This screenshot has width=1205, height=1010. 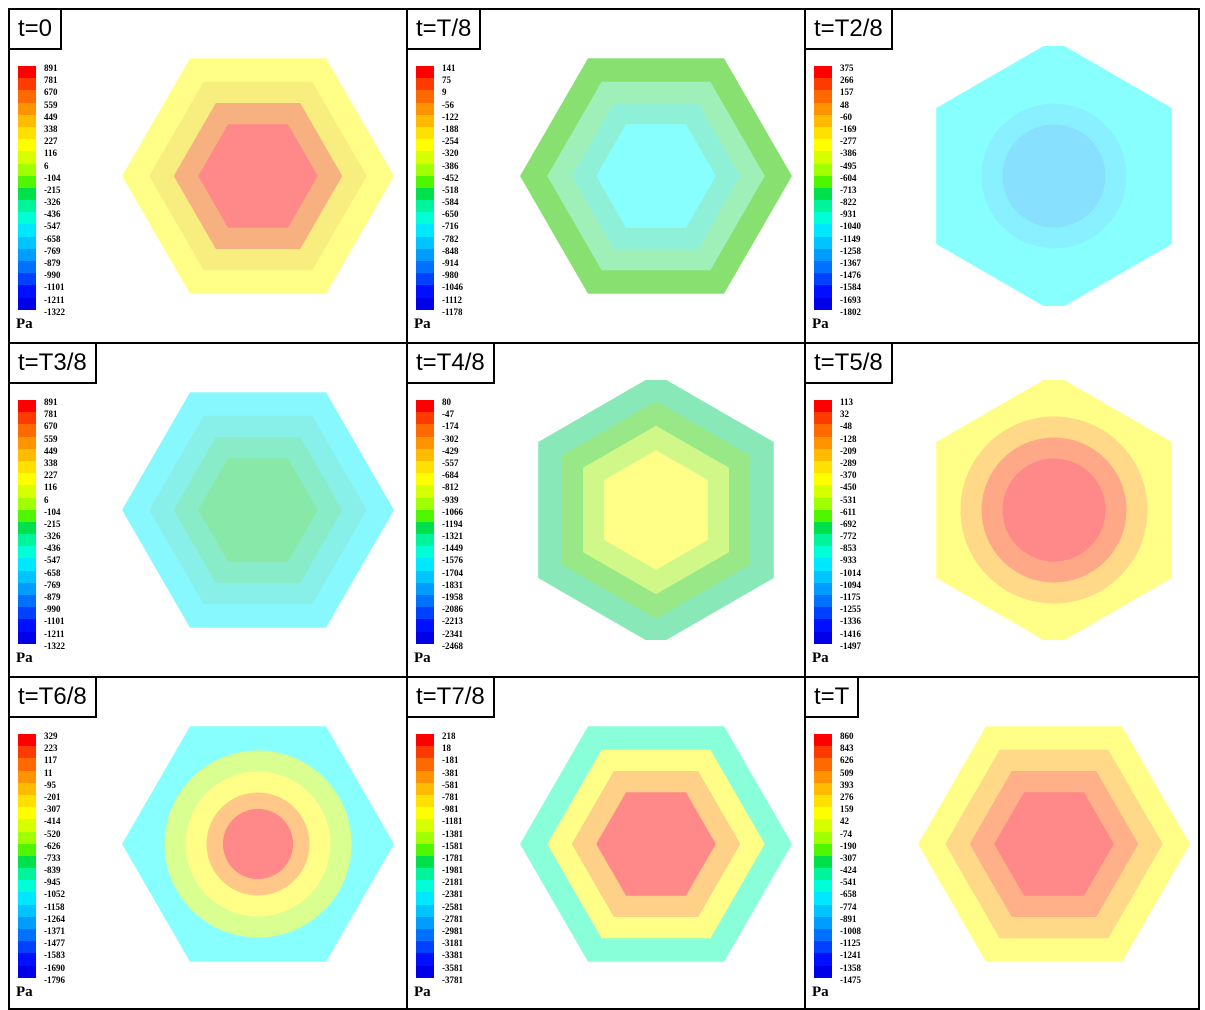 What do you see at coordinates (850, 275) in the screenshot?
I see `colorbar-tick-label: -1476` at bounding box center [850, 275].